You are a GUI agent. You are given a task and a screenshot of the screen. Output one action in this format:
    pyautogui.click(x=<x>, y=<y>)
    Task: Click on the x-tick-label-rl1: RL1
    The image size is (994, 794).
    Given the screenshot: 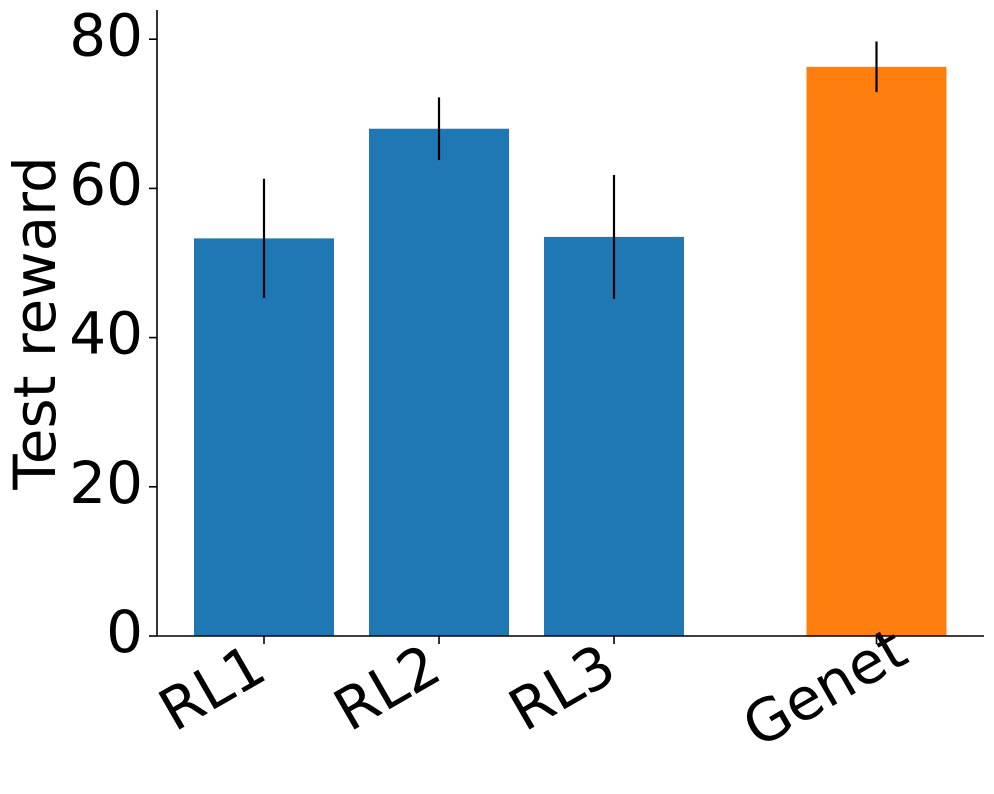 What is the action you would take?
    pyautogui.click(x=212, y=688)
    